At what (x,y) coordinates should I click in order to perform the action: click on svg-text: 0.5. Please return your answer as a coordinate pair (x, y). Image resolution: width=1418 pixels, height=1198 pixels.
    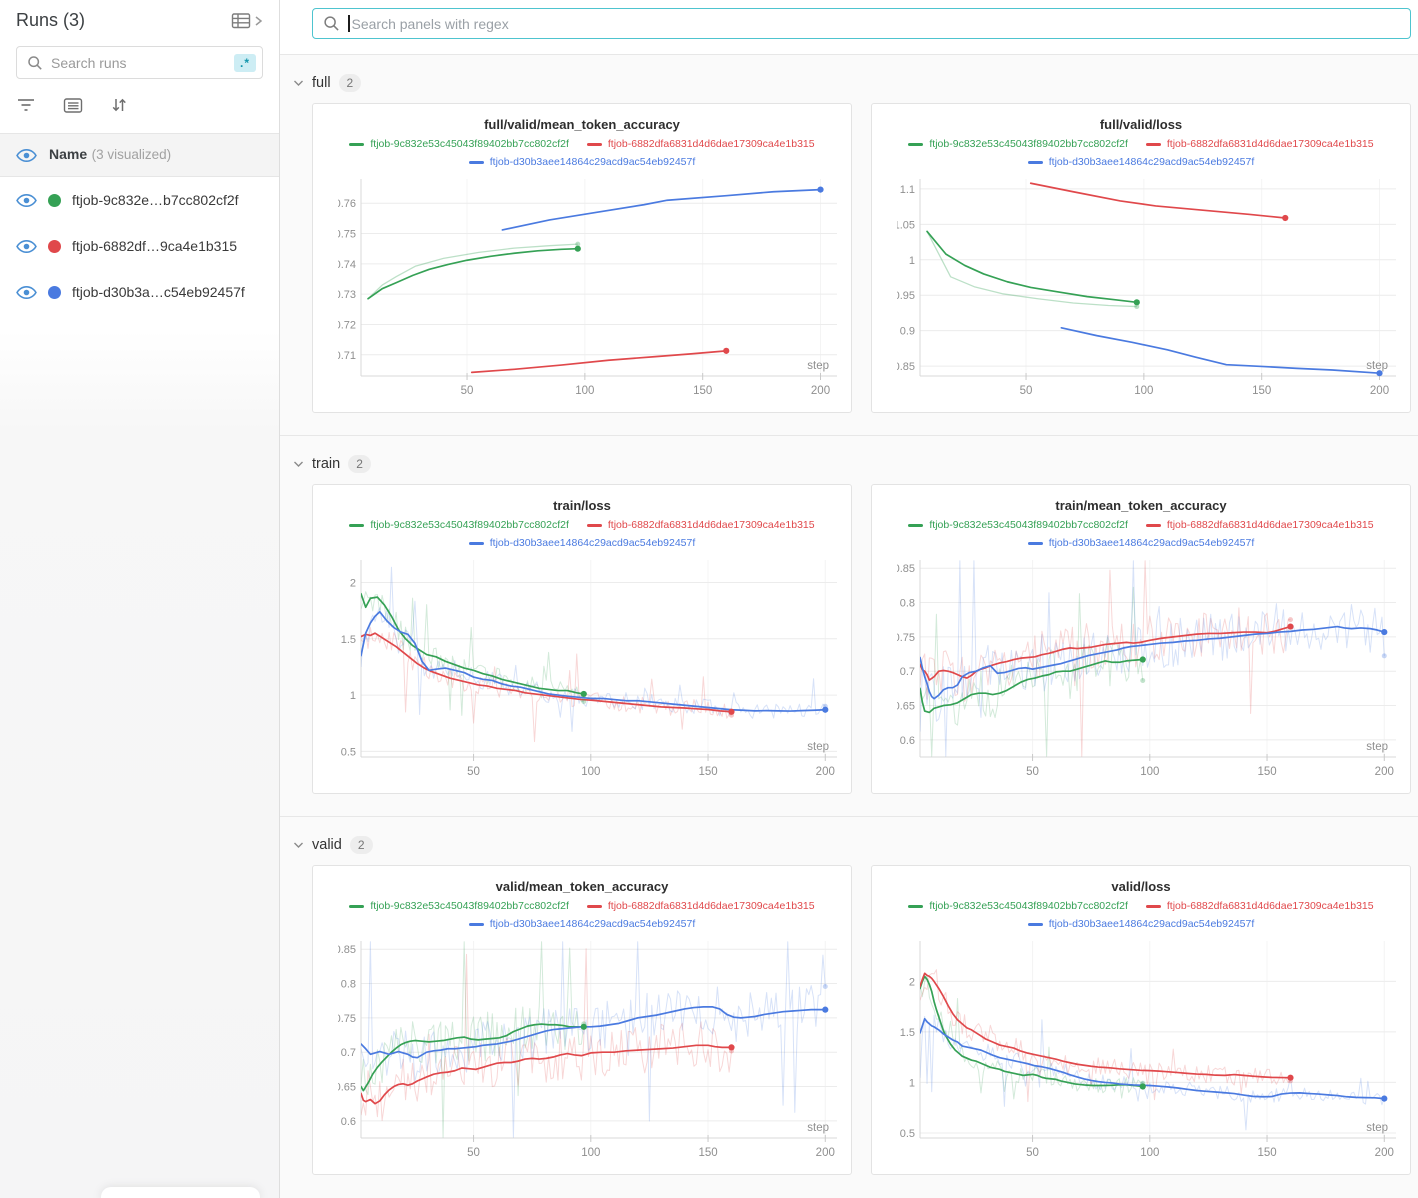
    Looking at the image, I should click on (907, 1134).